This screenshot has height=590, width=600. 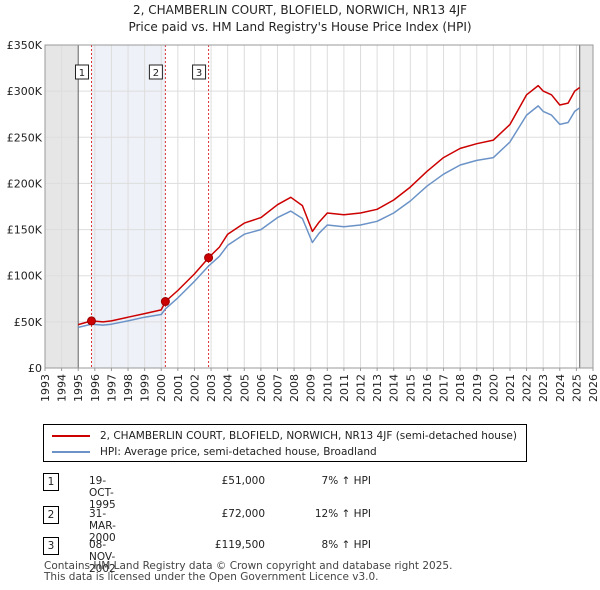 What do you see at coordinates (51, 482) in the screenshot?
I see `transaction-number: 1` at bounding box center [51, 482].